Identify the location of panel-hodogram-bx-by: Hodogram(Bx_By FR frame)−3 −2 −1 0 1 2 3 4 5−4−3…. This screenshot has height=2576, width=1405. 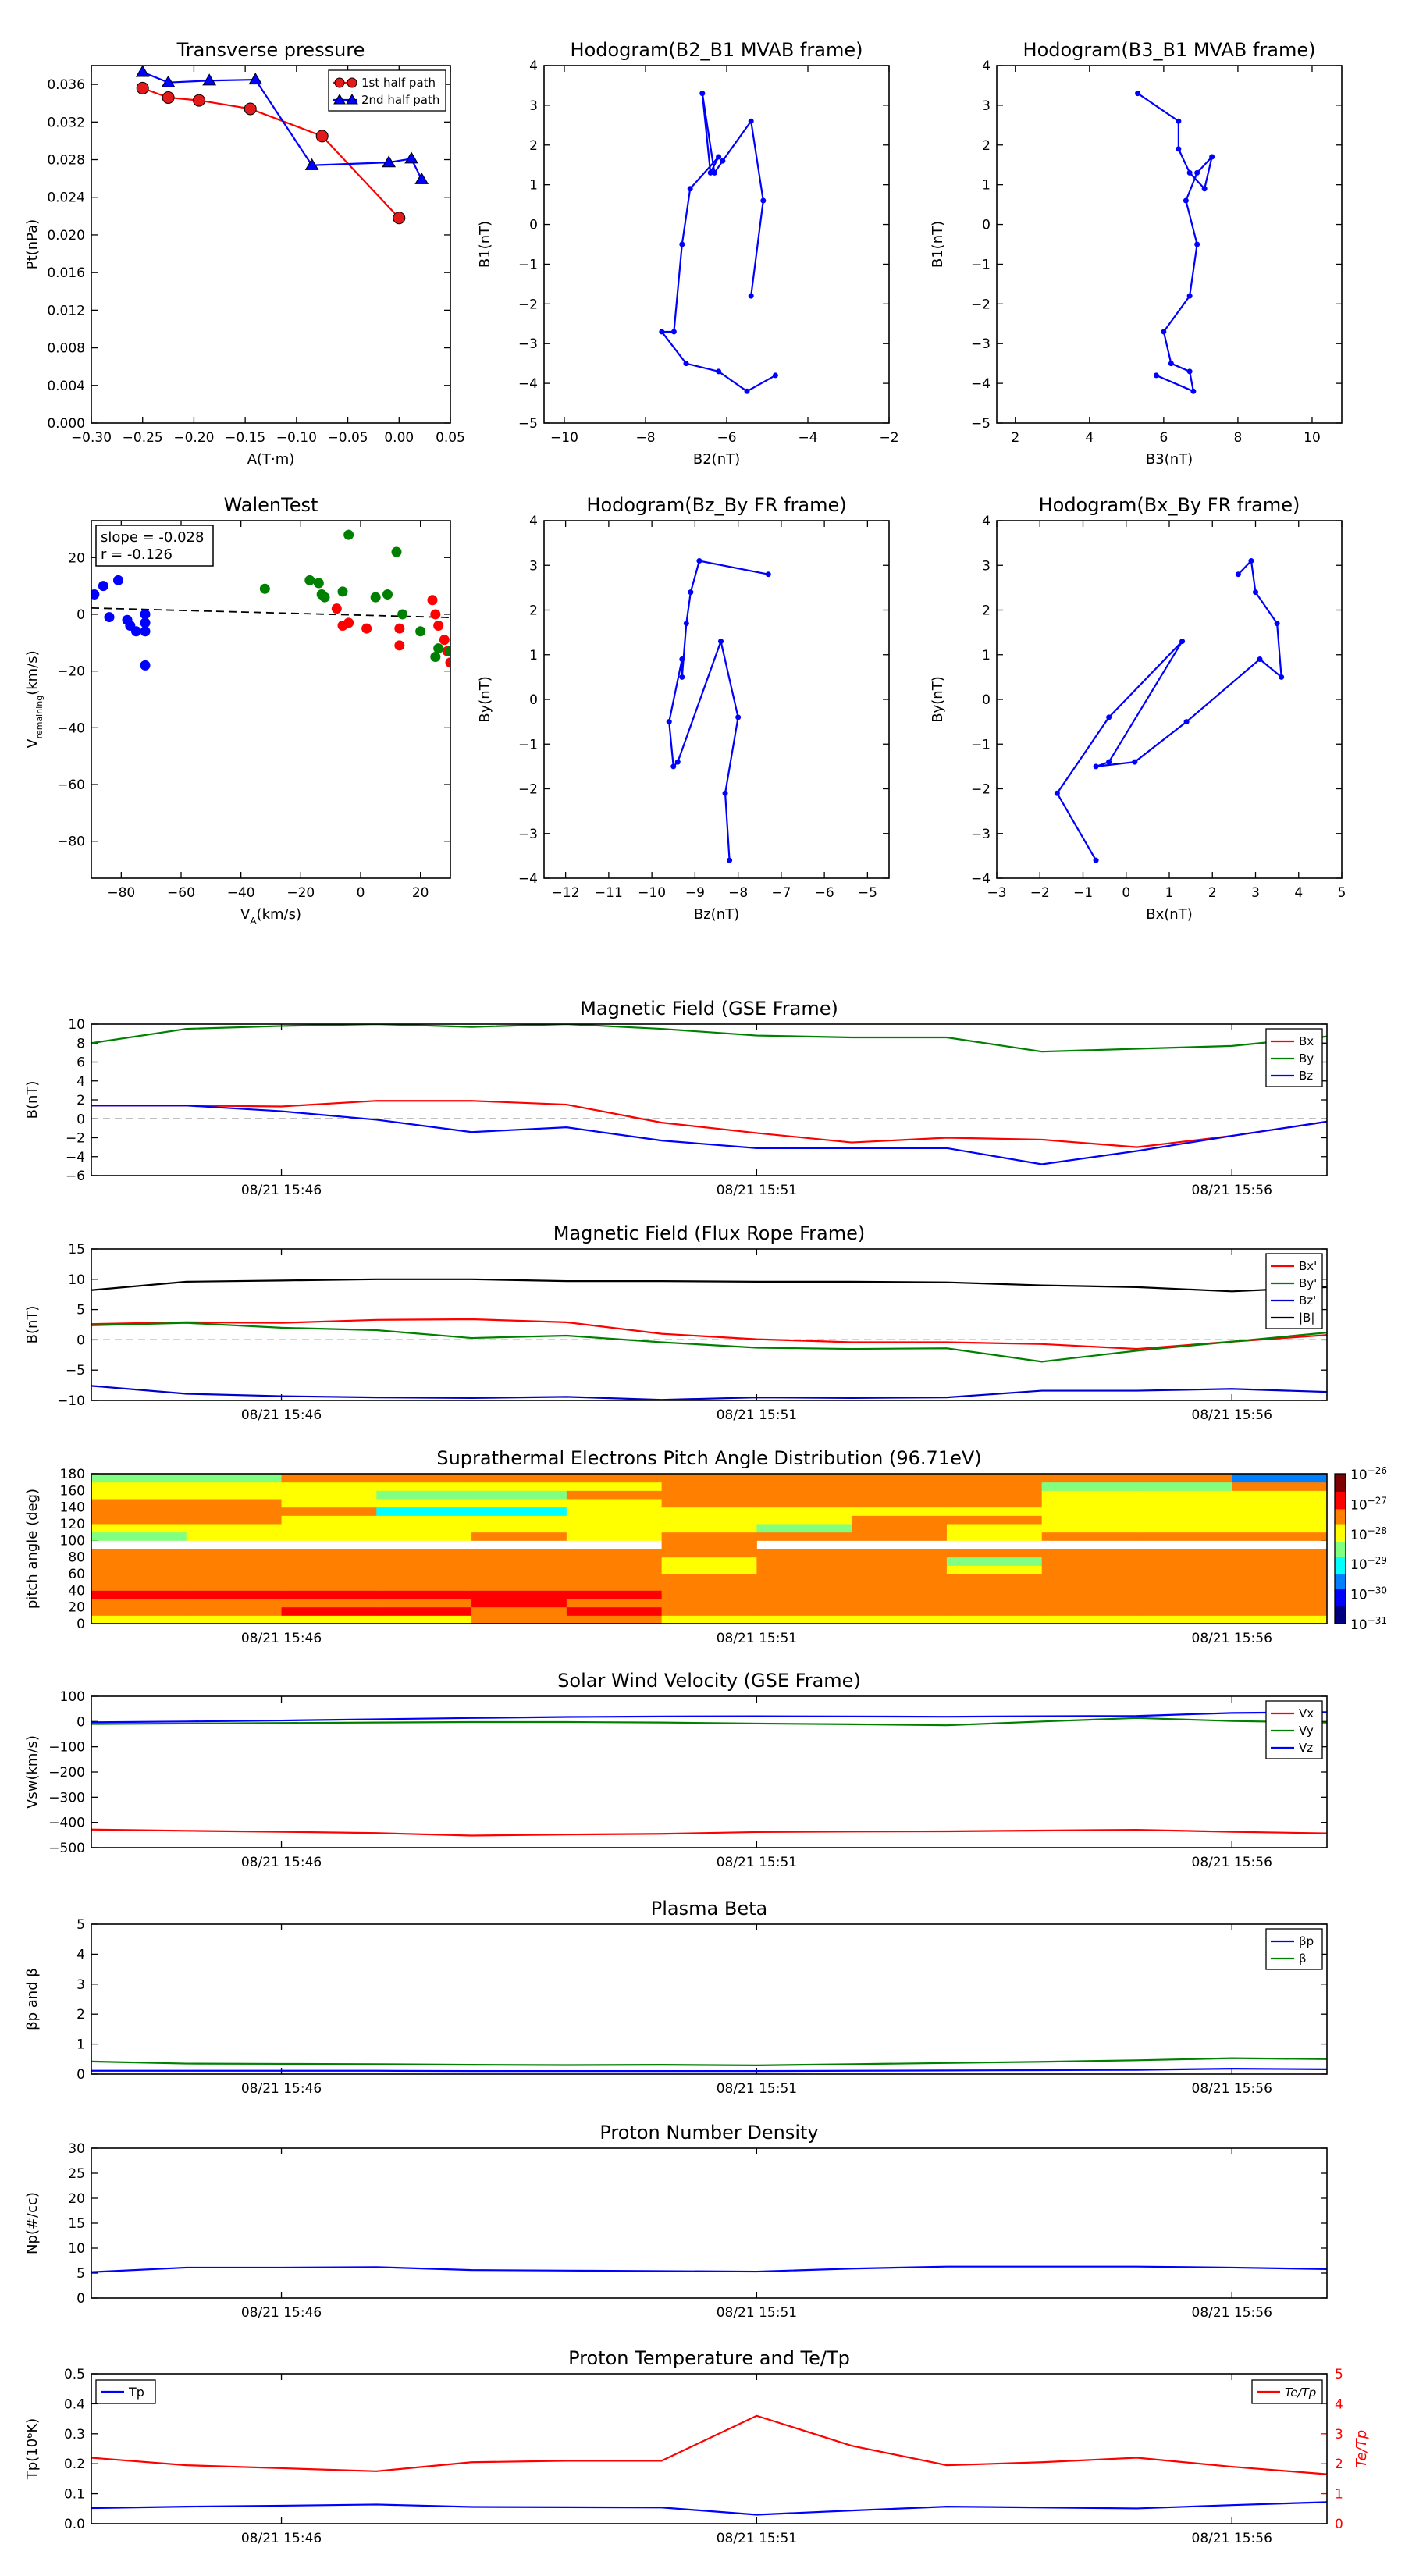
(1138, 708).